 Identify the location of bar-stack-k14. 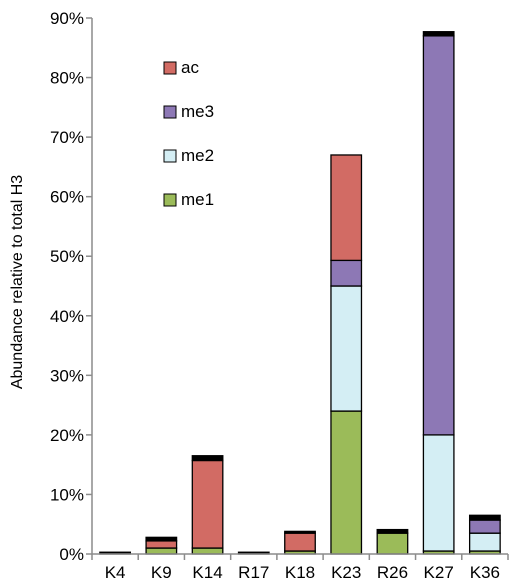
(207, 505).